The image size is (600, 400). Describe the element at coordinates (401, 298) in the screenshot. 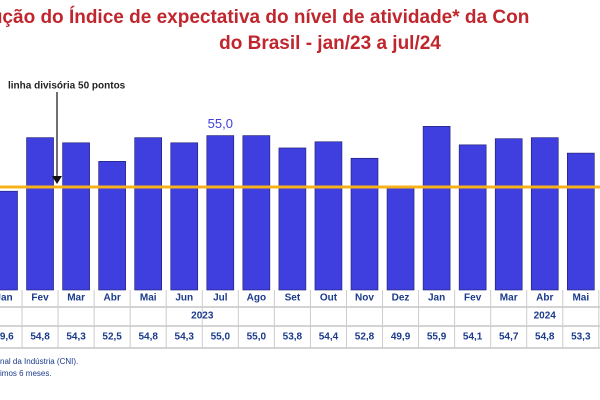

I see `x-tick-label: Dez` at that location.